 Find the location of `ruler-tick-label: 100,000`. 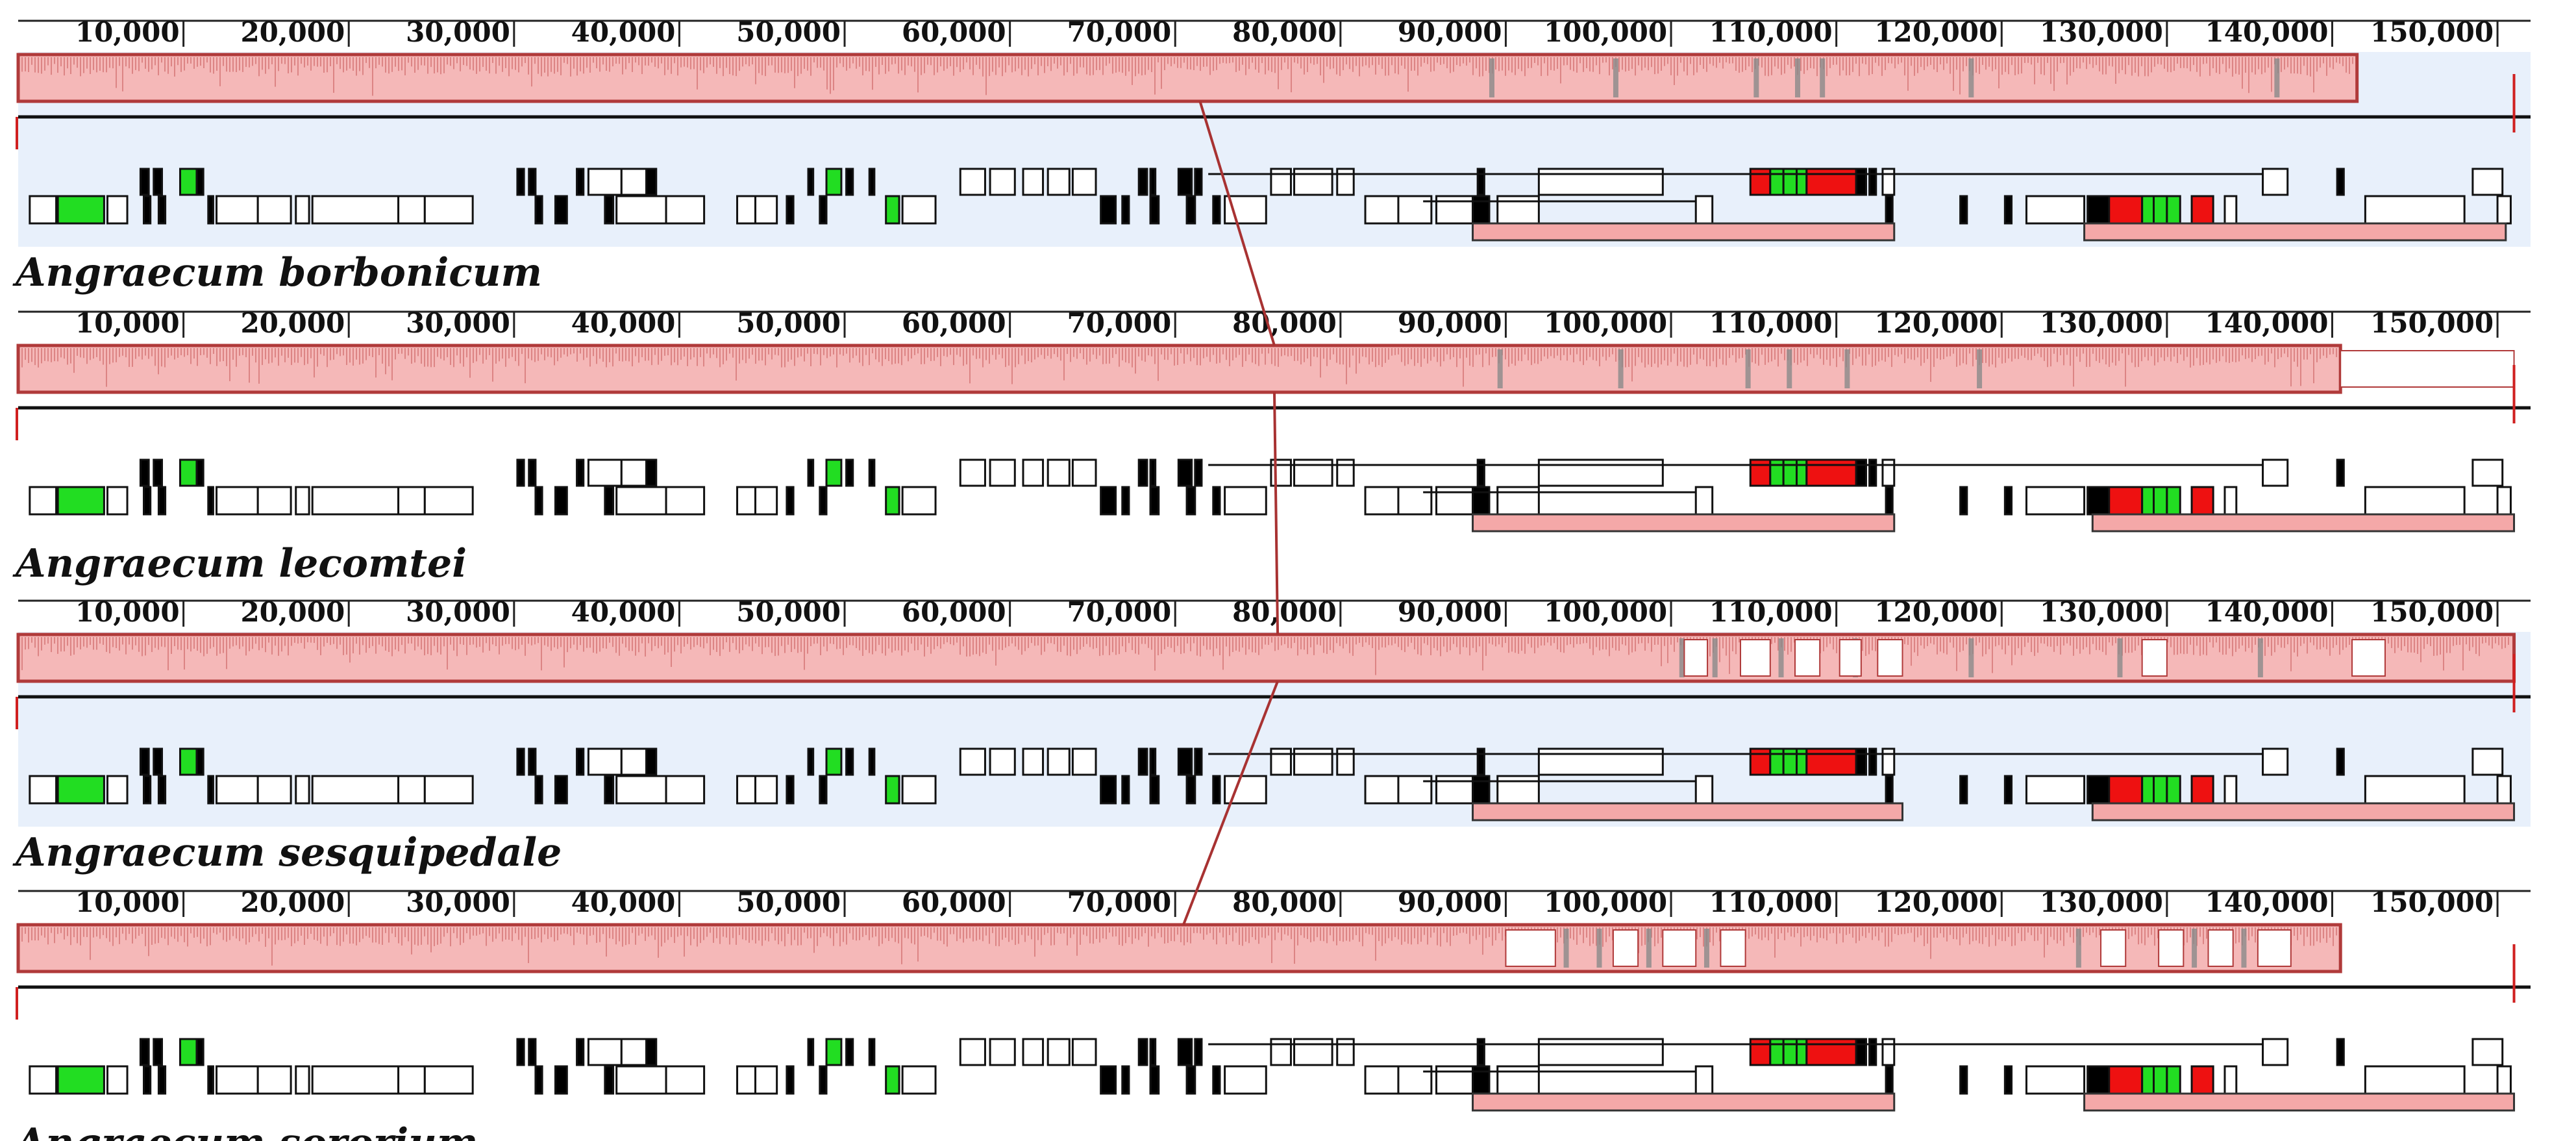

ruler-tick-label: 100,000 is located at coordinates (1605, 612).